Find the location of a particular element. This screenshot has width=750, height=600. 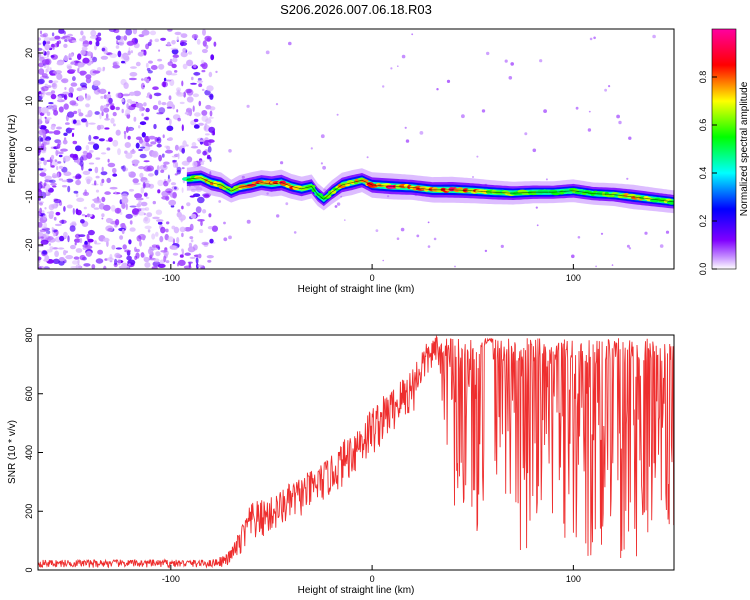

x-tick-label: 0 is located at coordinates (372, 579).